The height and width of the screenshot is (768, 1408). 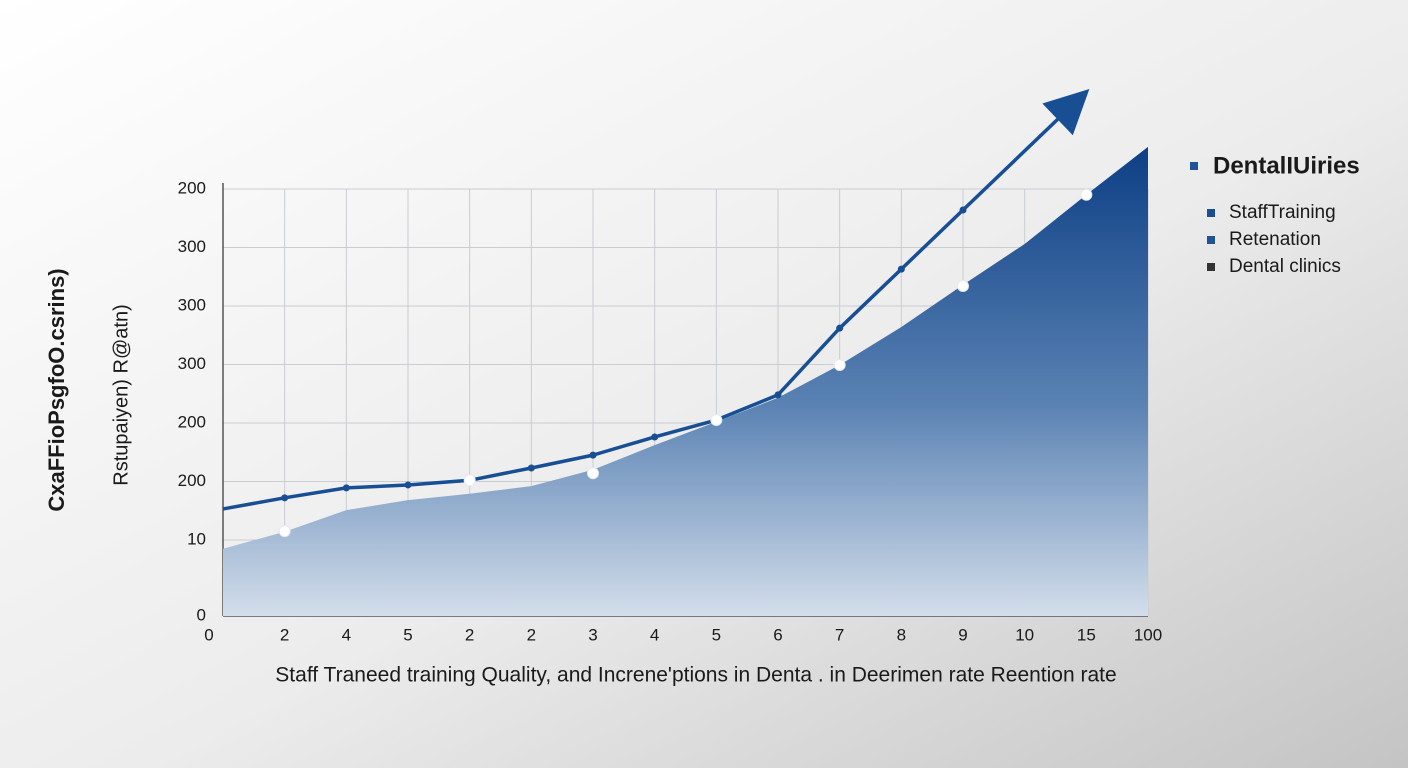 I want to click on x-tick-label: 9, so click(x=962, y=634).